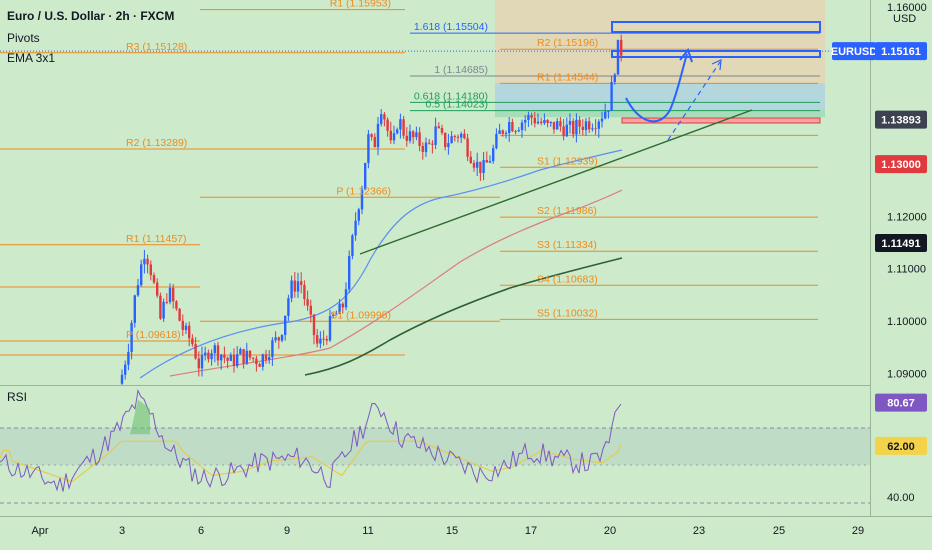 This screenshot has height=550, width=932. What do you see at coordinates (901, 51) in the screenshot?
I see `price-badge: 1.15161` at bounding box center [901, 51].